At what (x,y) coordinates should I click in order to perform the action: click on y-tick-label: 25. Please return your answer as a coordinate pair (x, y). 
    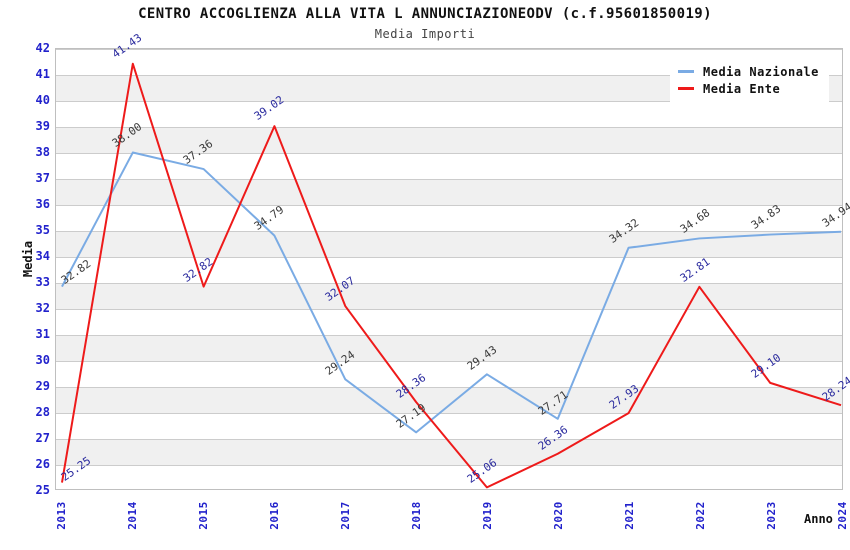
    Looking at the image, I should click on (42, 490).